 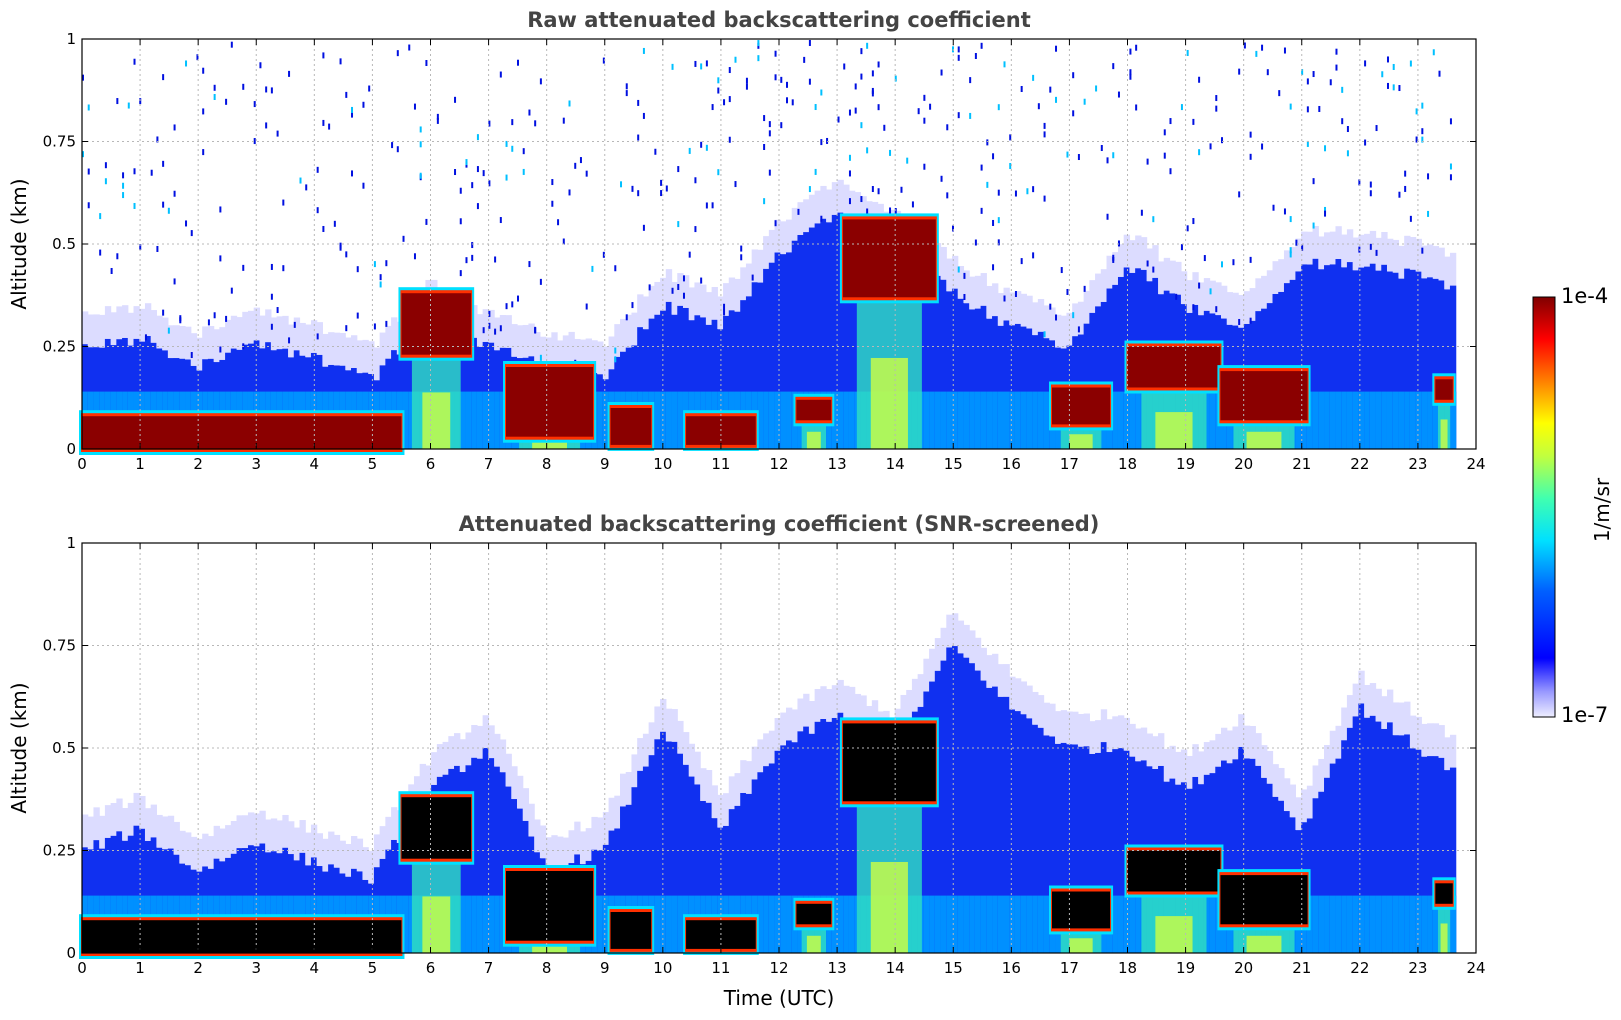 What do you see at coordinates (1417, 968) in the screenshot?
I see `x-tick-label: 23` at bounding box center [1417, 968].